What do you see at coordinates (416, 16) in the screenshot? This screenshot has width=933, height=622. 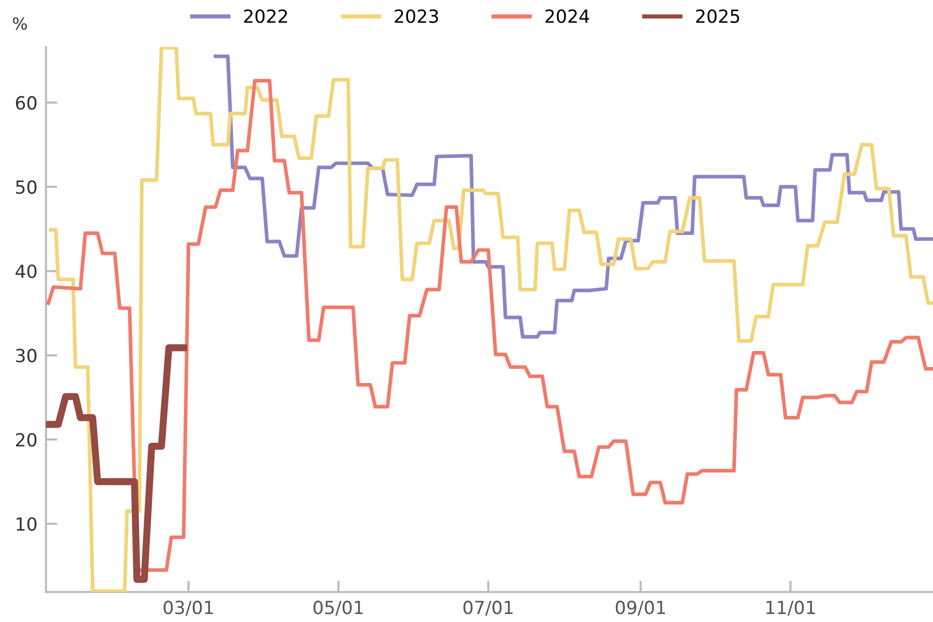 I see `legend-label: 2023` at bounding box center [416, 16].